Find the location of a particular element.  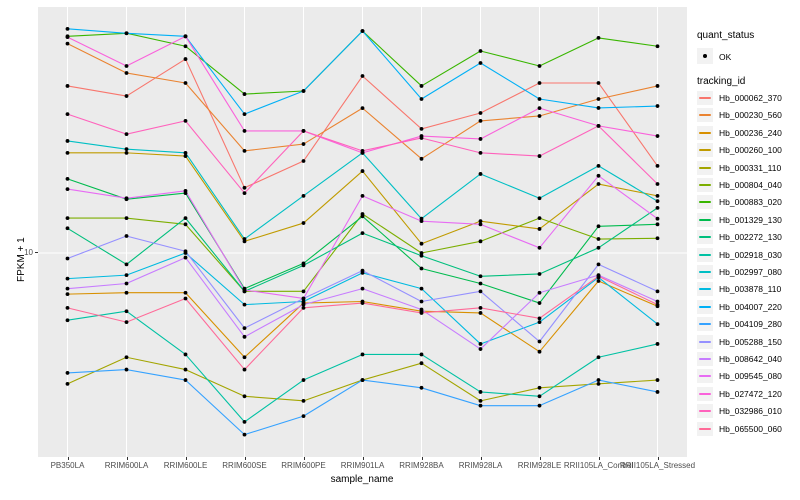

legend-item-label: Hb_004109_280 is located at coordinates (750, 324).